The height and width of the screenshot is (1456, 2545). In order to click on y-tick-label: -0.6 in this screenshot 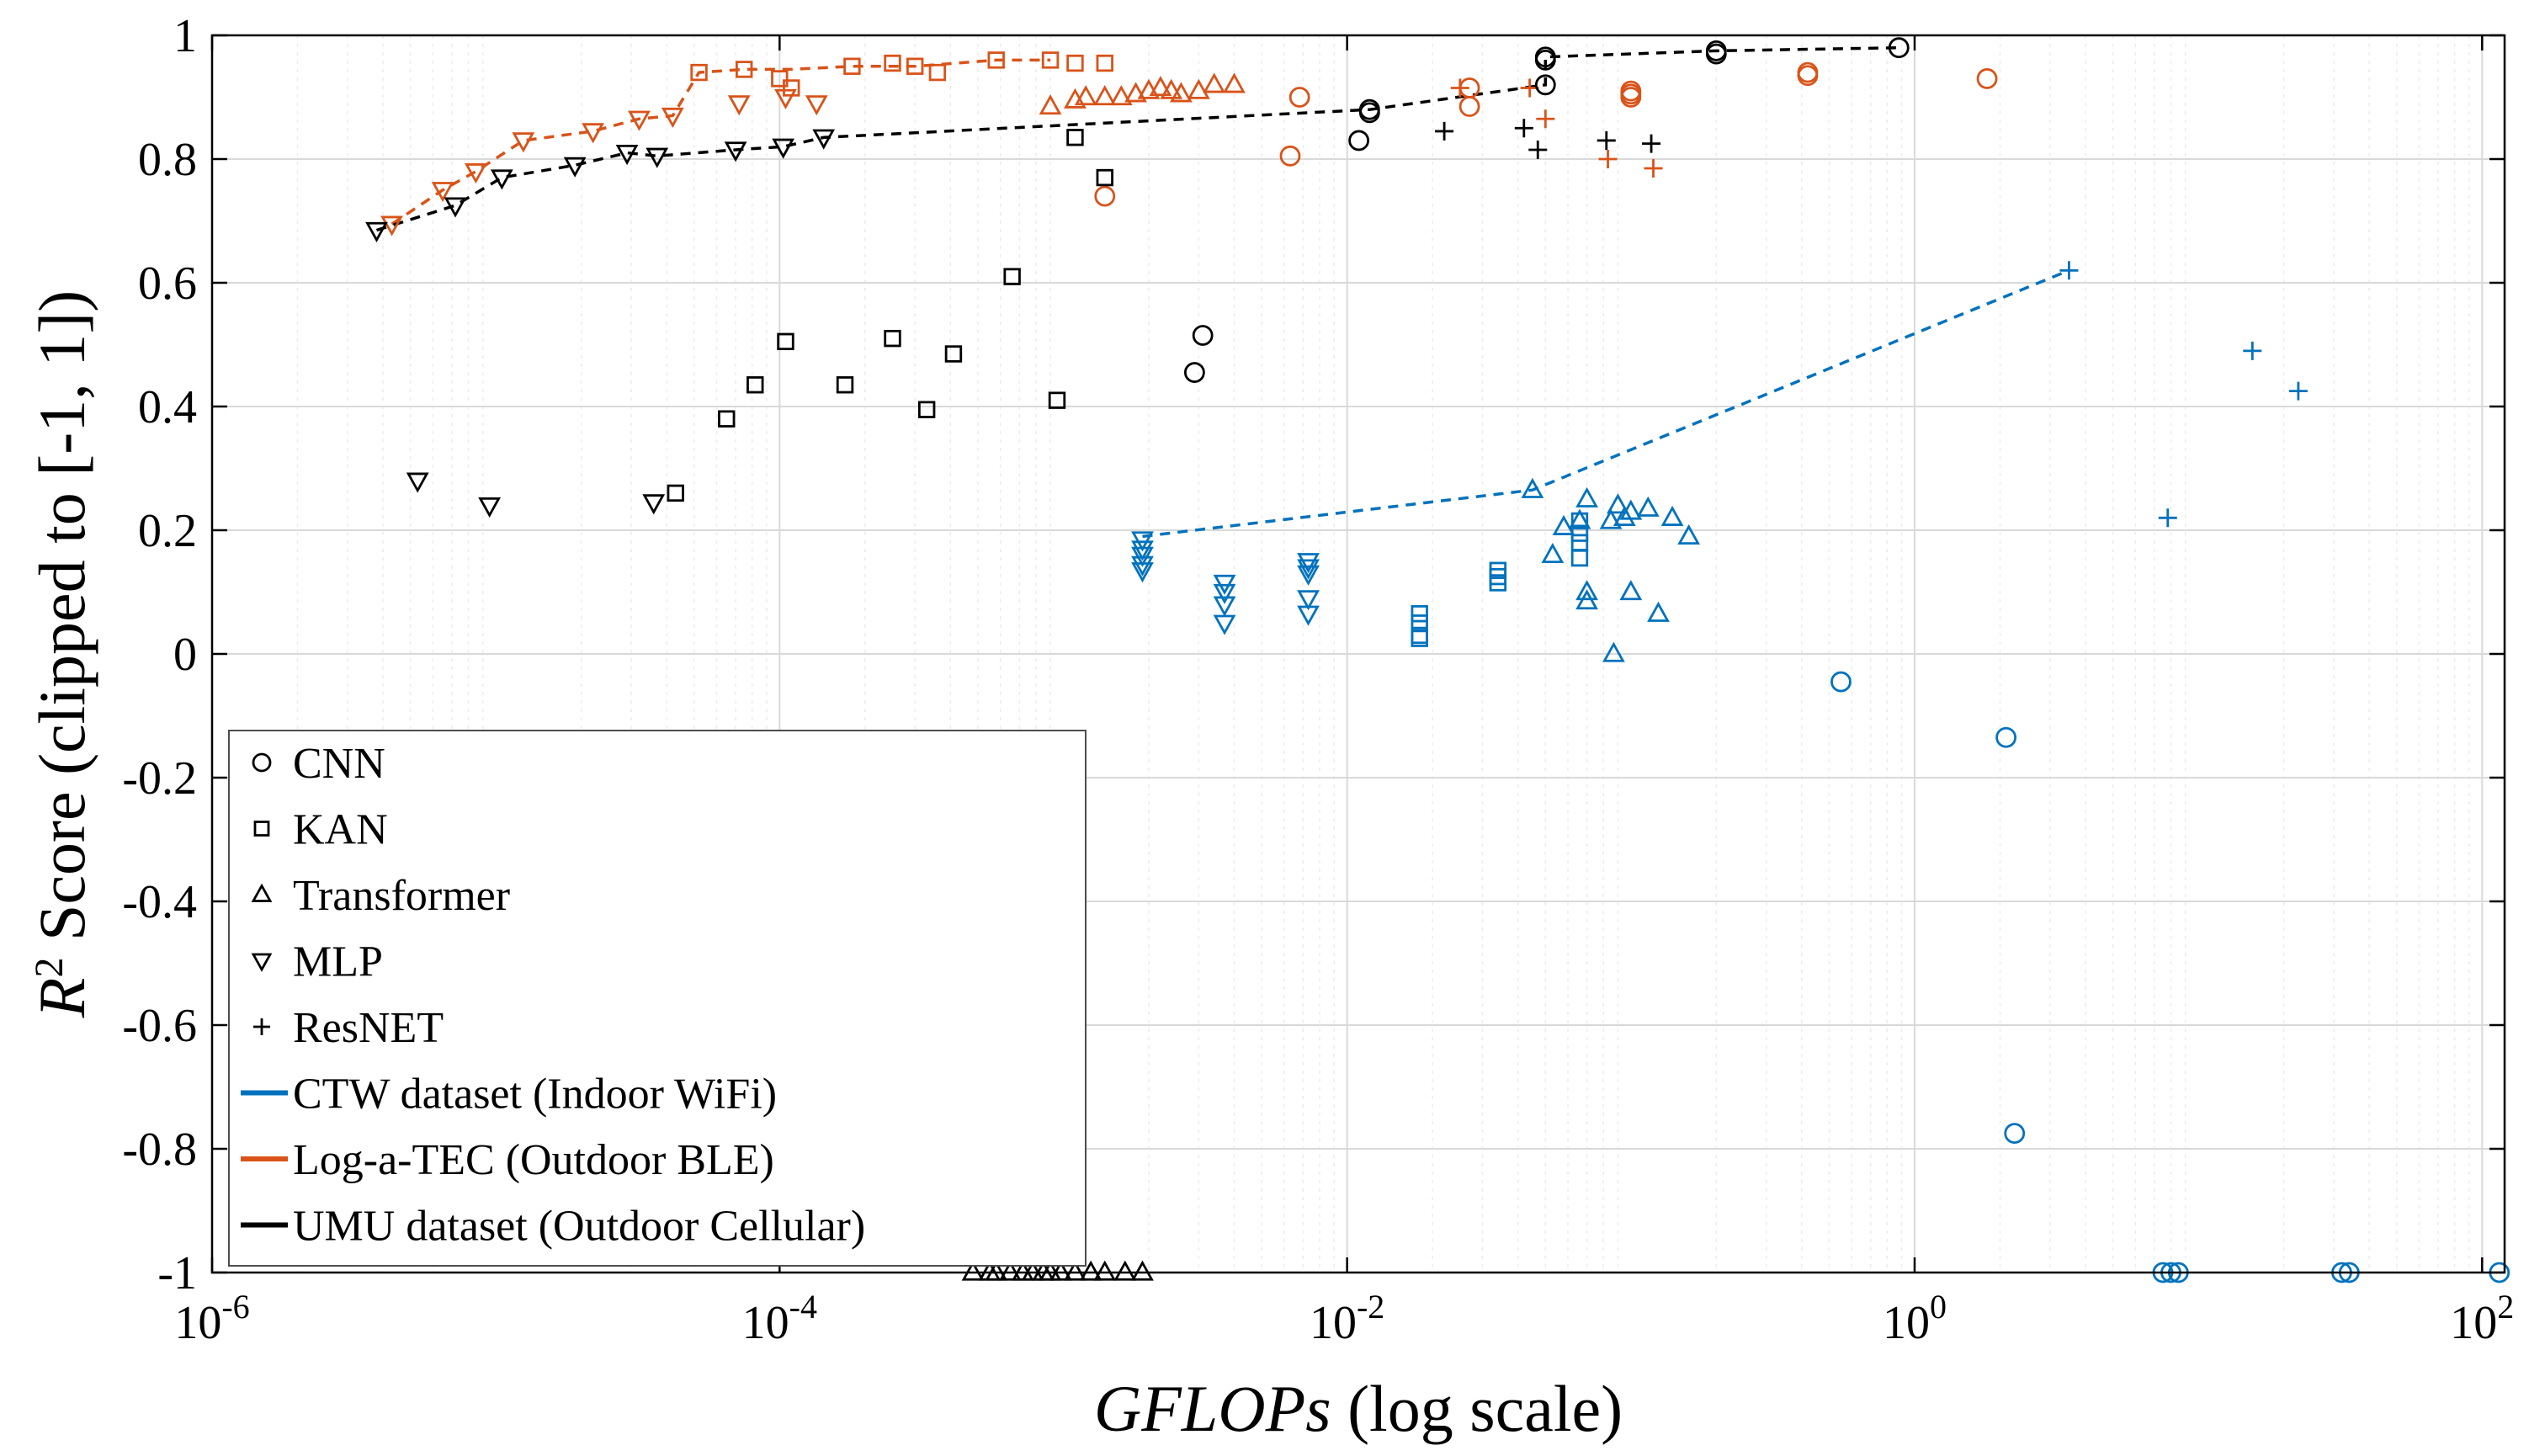, I will do `click(159, 1026)`.